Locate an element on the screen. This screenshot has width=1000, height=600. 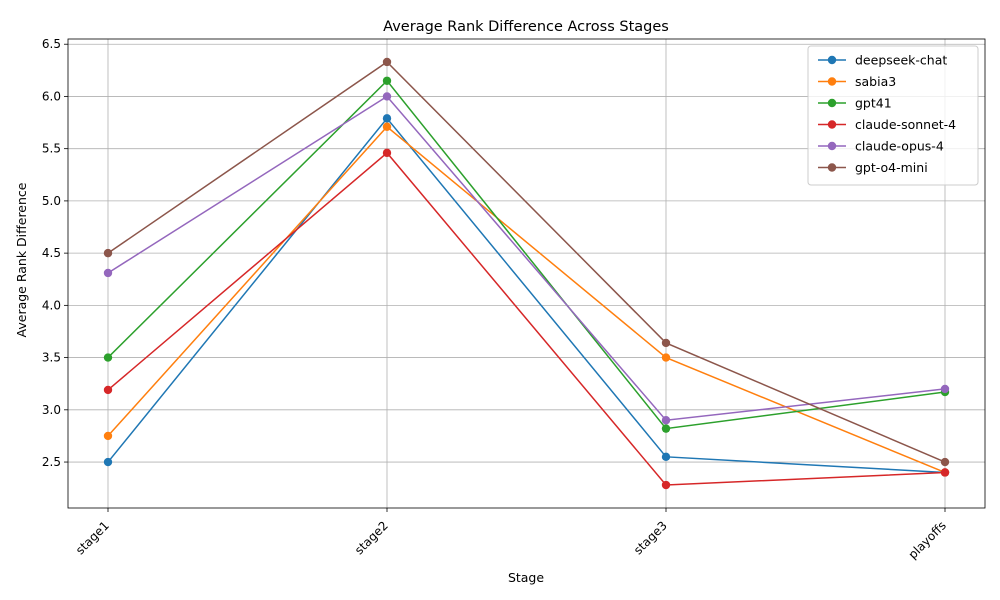
legend-frame is located at coordinates (893, 115).